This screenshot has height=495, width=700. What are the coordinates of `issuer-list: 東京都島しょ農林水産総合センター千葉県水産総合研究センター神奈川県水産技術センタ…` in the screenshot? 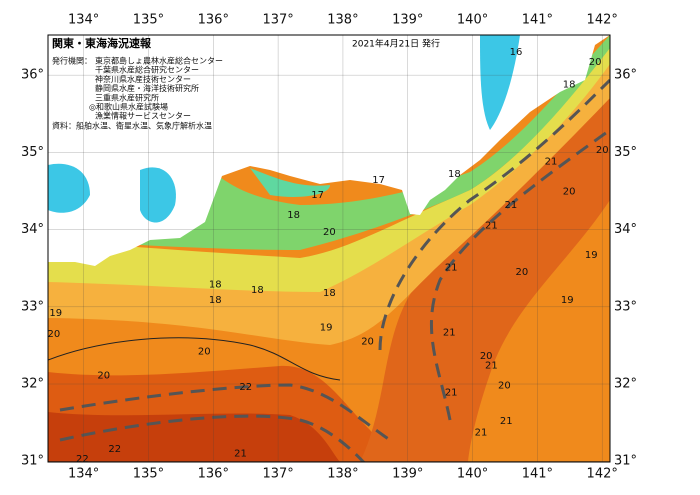 It's located at (156, 88).